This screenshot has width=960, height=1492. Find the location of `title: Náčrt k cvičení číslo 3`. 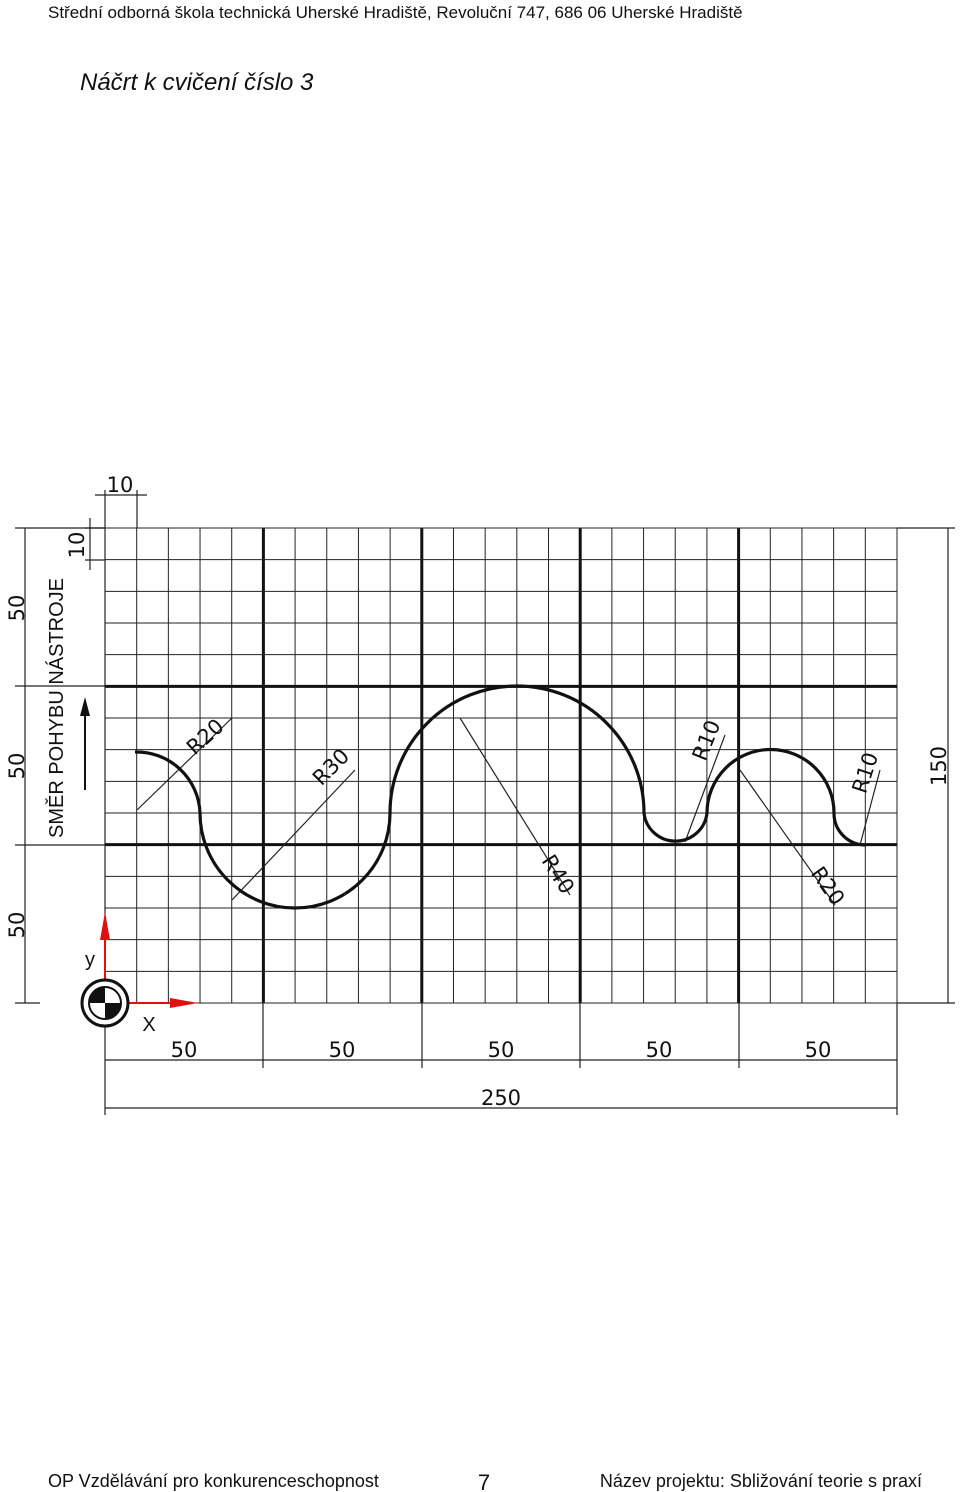

title: Náčrt k cvičení číslo 3 is located at coordinates (197, 82).